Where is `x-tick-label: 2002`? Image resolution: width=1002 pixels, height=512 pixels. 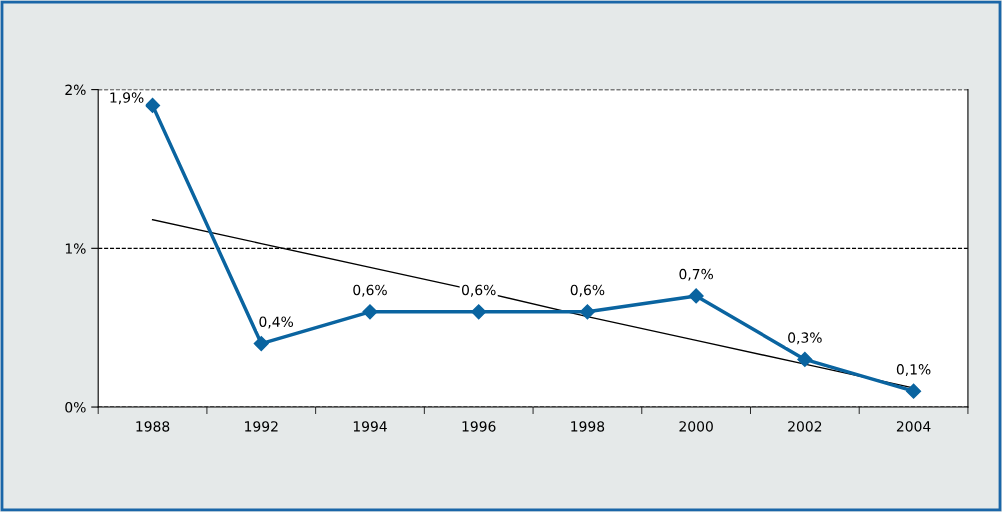
x-tick-label: 2002 is located at coordinates (805, 426).